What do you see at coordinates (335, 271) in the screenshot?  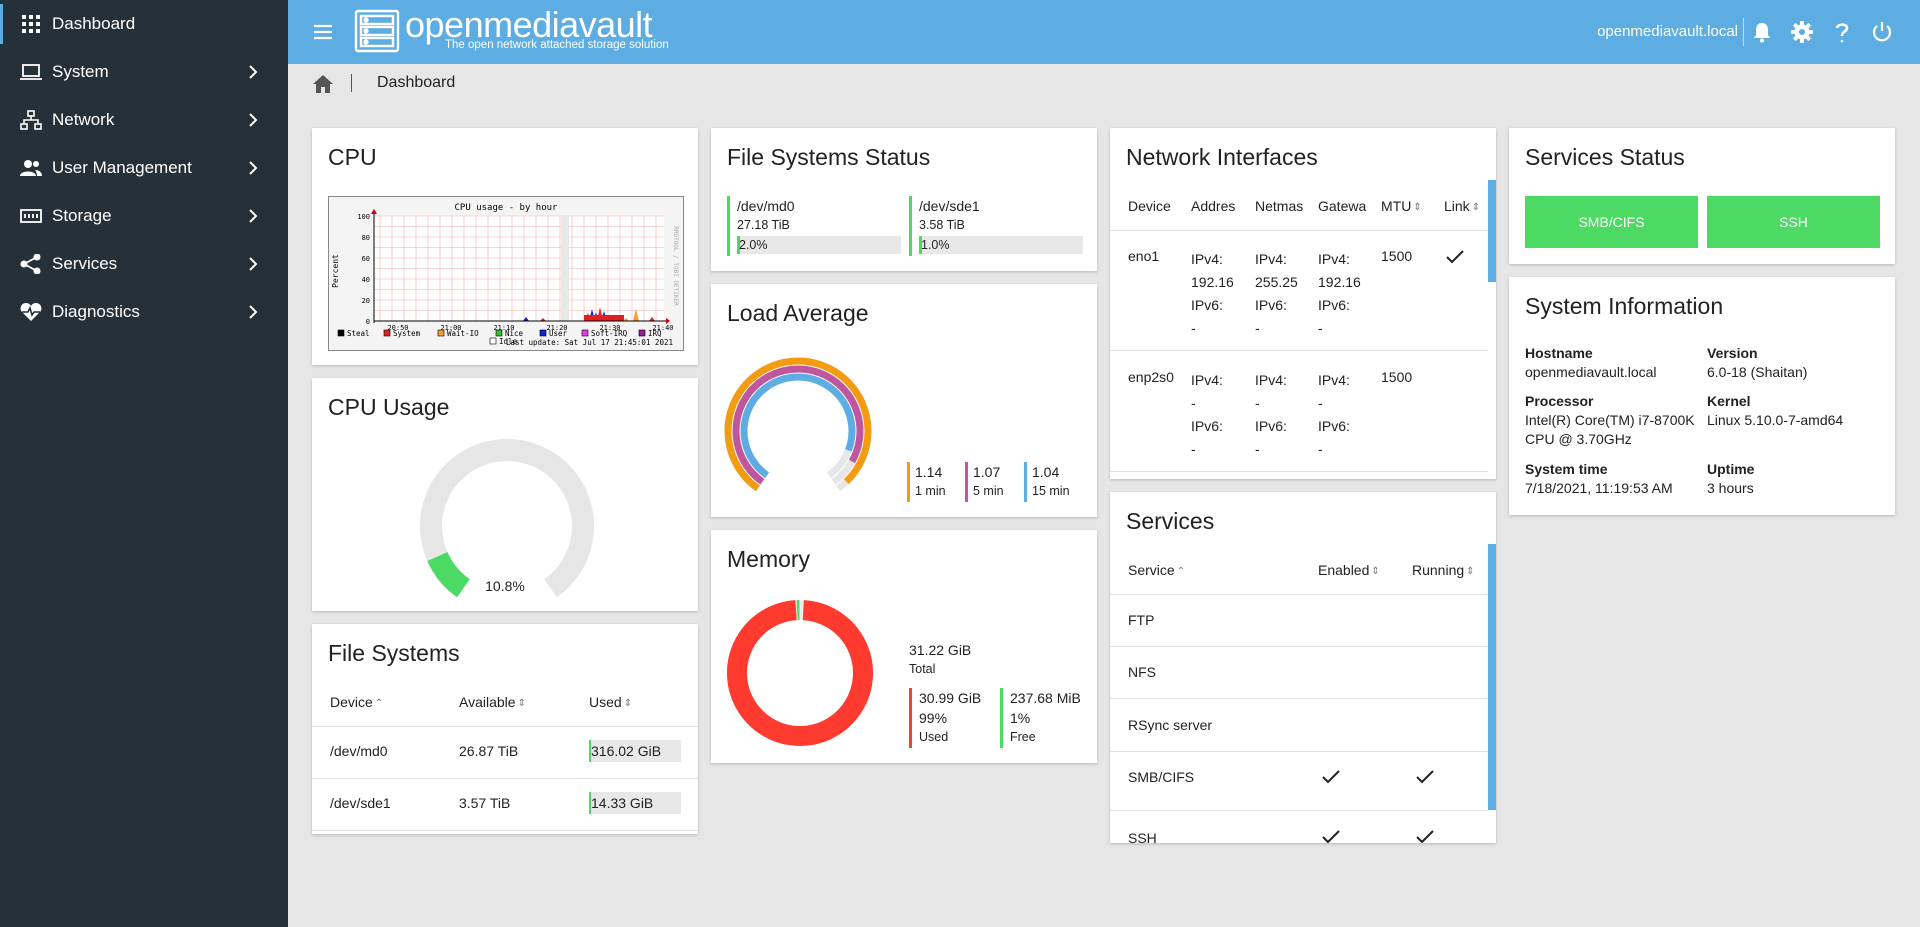 I see `graph-y-label: Percent` at bounding box center [335, 271].